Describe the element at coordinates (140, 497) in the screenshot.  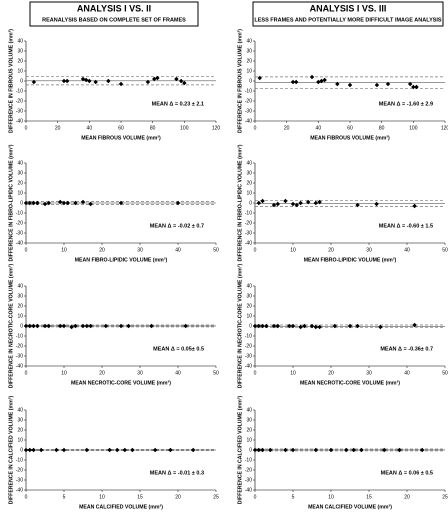
I see `x-tick-label: 15` at that location.